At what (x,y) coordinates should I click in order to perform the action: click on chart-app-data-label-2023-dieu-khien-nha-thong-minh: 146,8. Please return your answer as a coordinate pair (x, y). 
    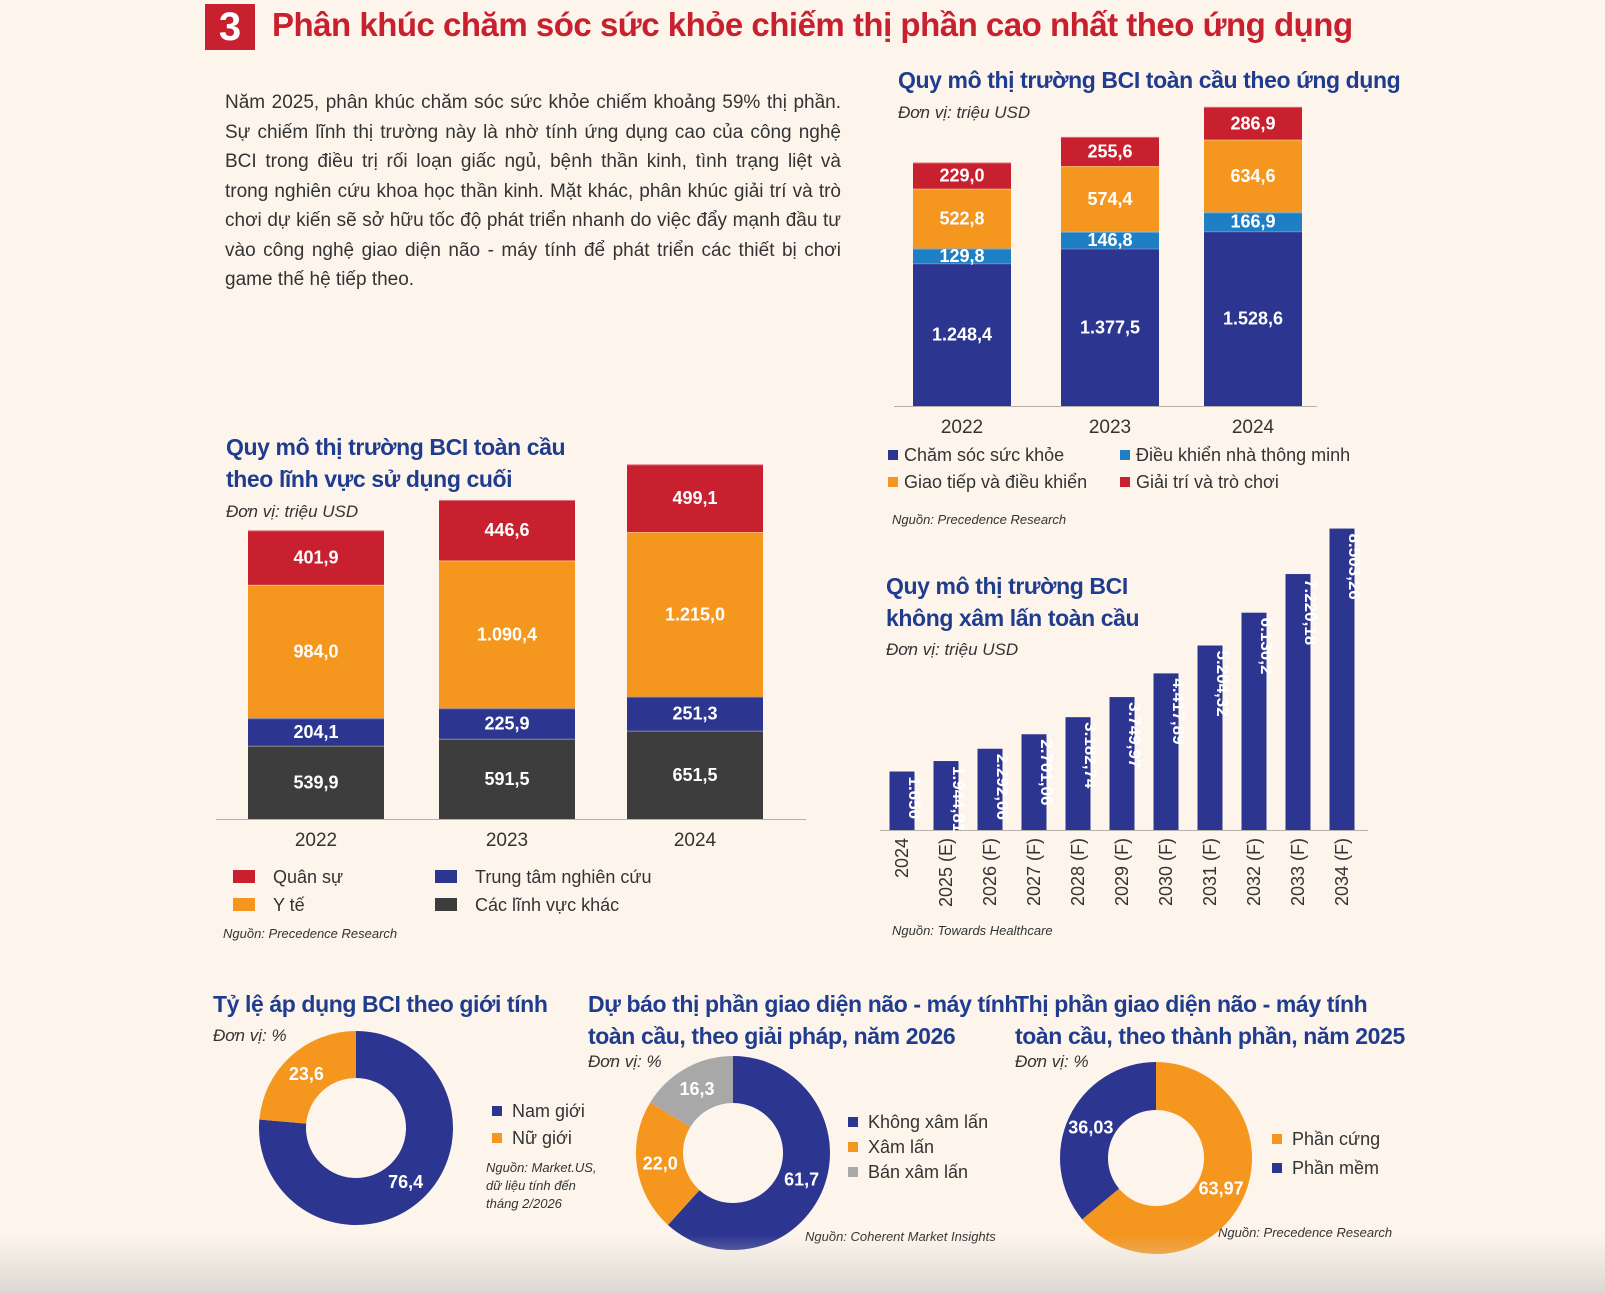
    Looking at the image, I should click on (1109, 240).